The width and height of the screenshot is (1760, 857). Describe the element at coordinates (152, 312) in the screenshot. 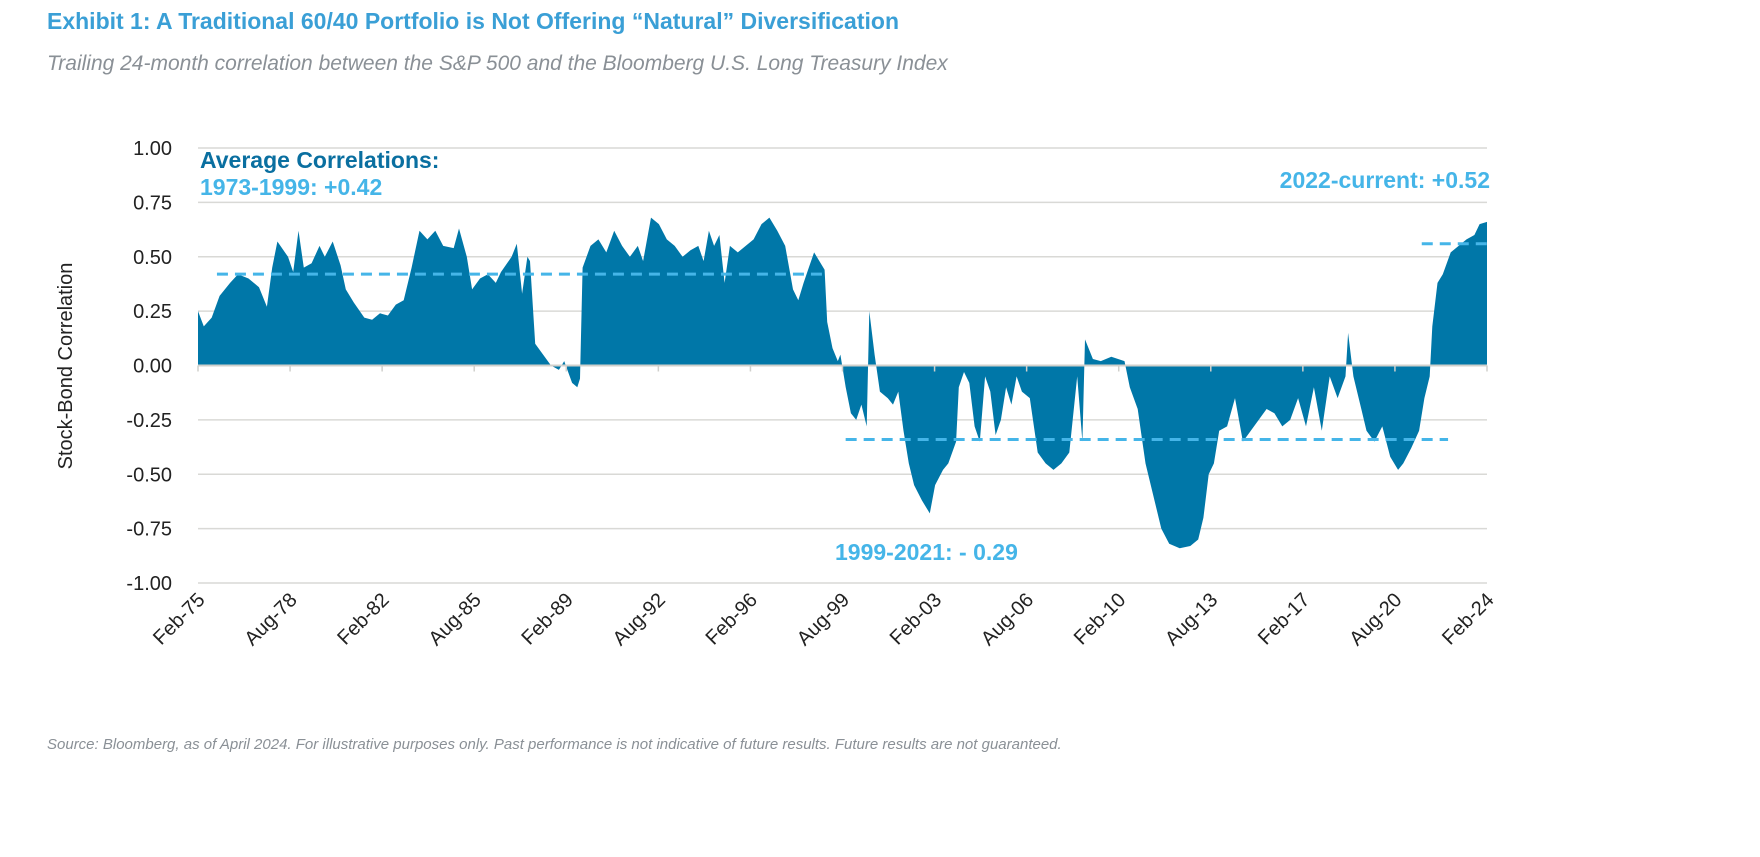

I see `y-tick-label: 0.25` at that location.